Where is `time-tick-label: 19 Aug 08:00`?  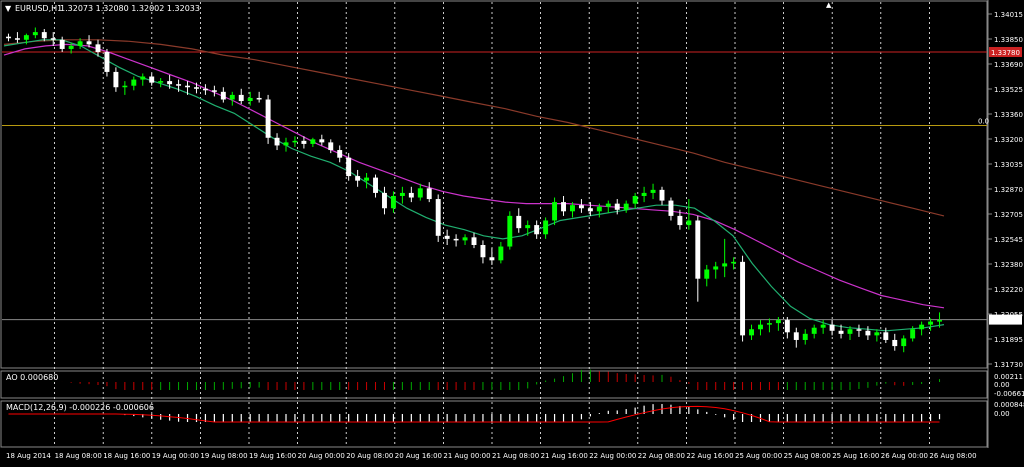
time-tick-label: 19 Aug 08:00 is located at coordinates (223, 456).